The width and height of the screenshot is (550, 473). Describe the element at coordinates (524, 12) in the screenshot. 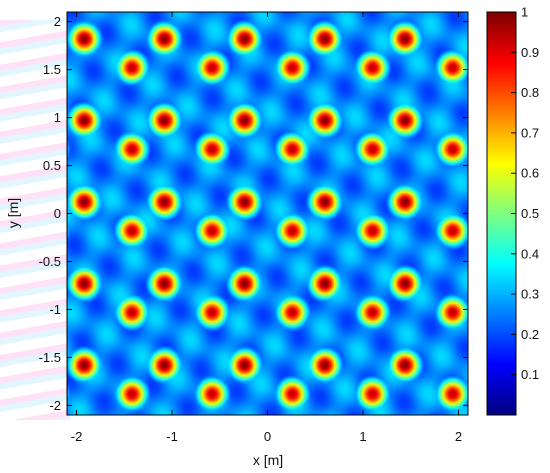

I see `colorbar-tick-label: 1` at that location.